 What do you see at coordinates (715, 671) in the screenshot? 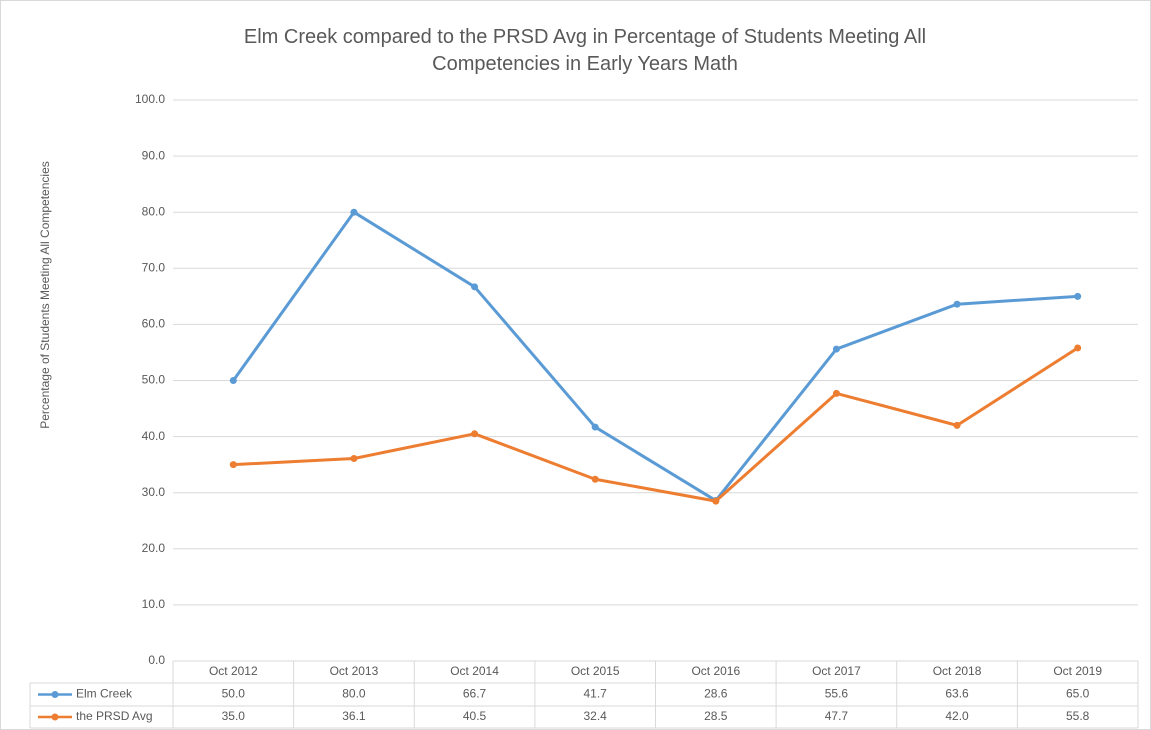
I see `x-tick-label: Oct 2016` at bounding box center [715, 671].